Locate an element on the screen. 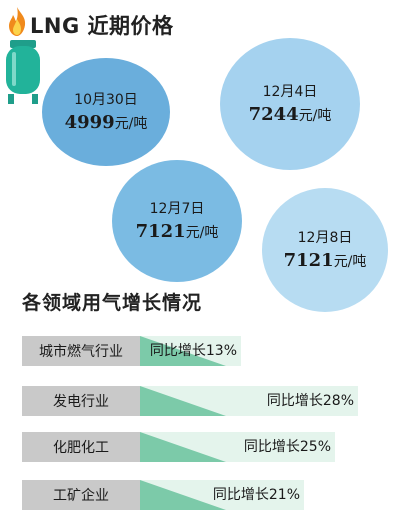 The image size is (400, 523). sector-label: 化肥化工 is located at coordinates (81, 447).